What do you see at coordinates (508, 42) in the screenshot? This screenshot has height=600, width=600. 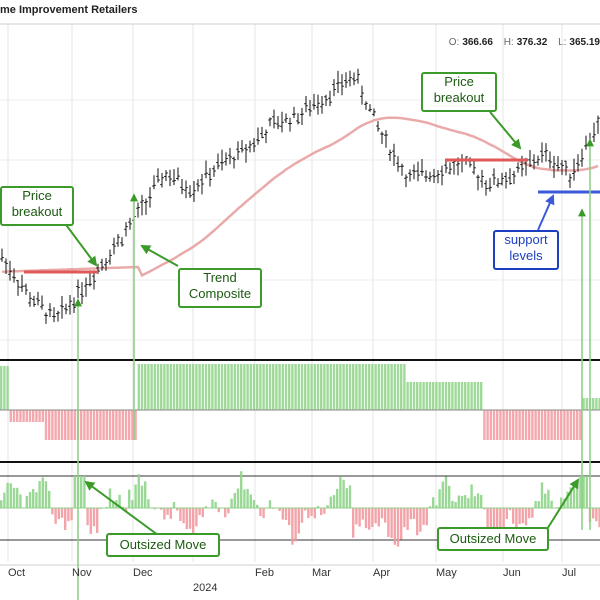 I see `high-key: H:` at bounding box center [508, 42].